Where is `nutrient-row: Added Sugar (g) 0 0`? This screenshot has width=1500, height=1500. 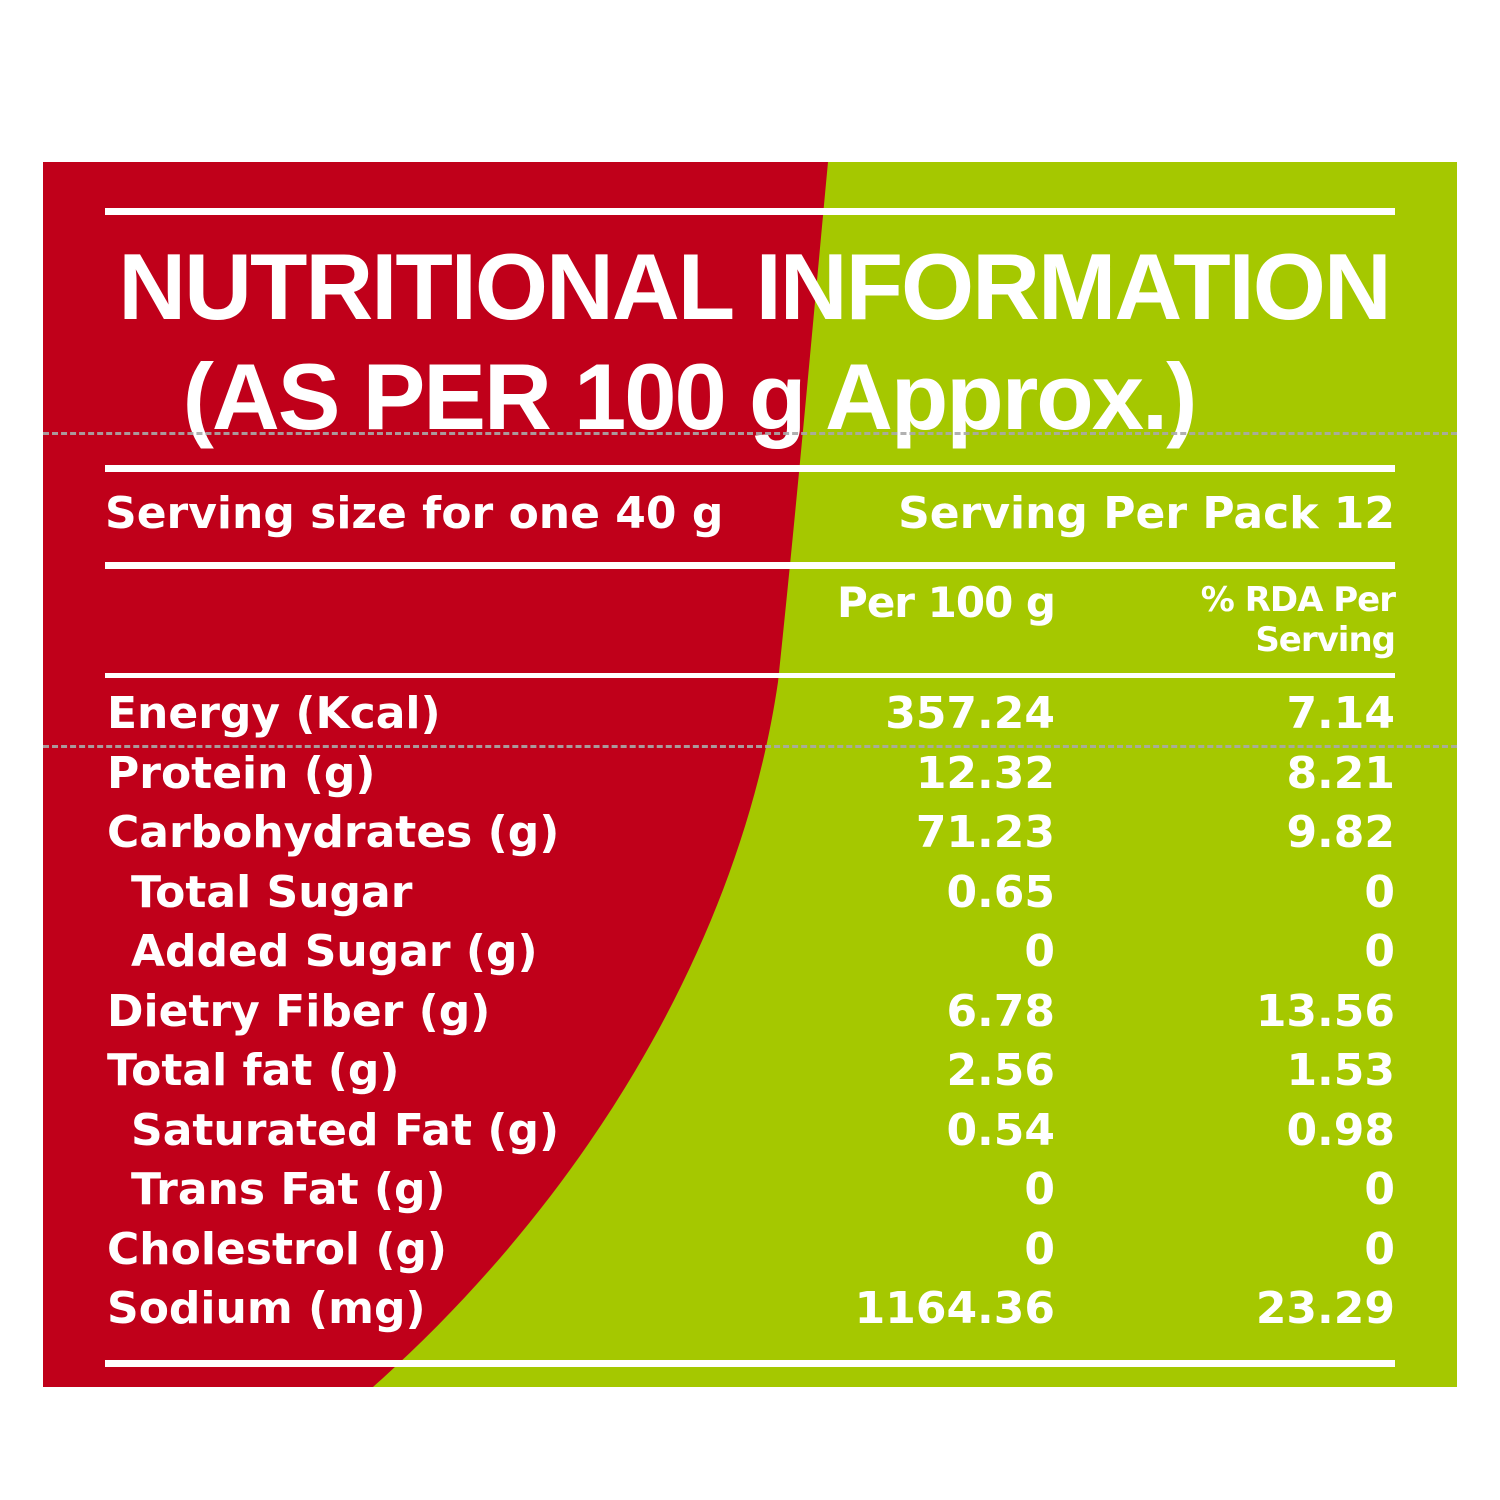 nutrient-row: Added Sugar (g) 0 0 is located at coordinates (750, 952).